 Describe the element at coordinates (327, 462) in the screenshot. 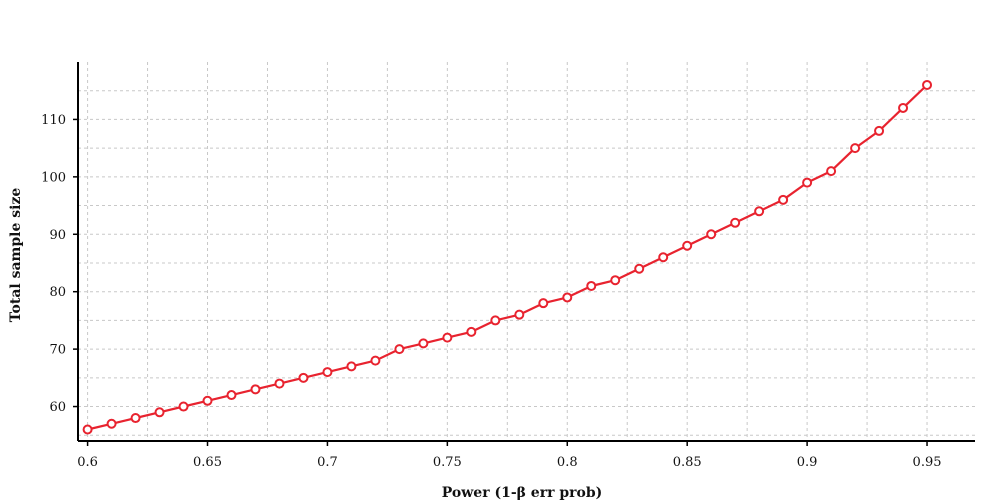

I see `x-tick-label: 0.7` at that location.